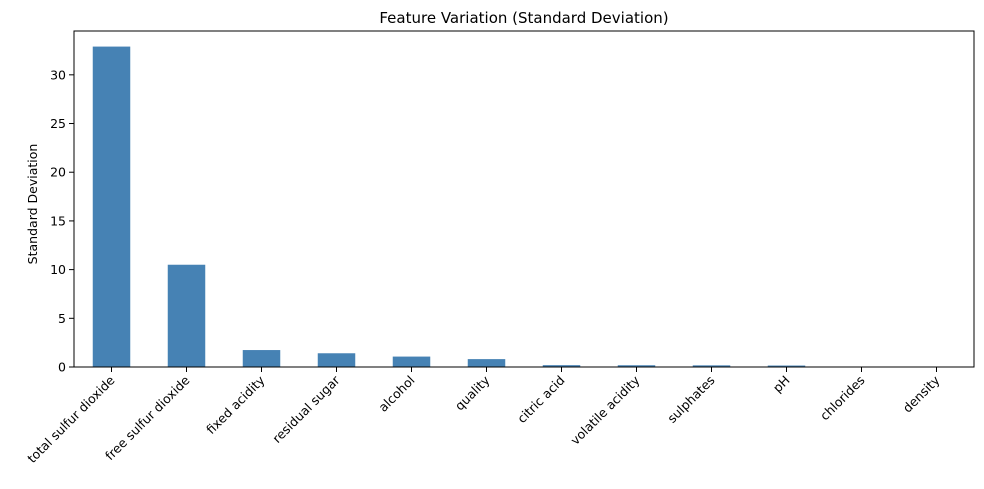 This screenshot has width=984, height=489. I want to click on bar-alcohol, so click(411, 361).